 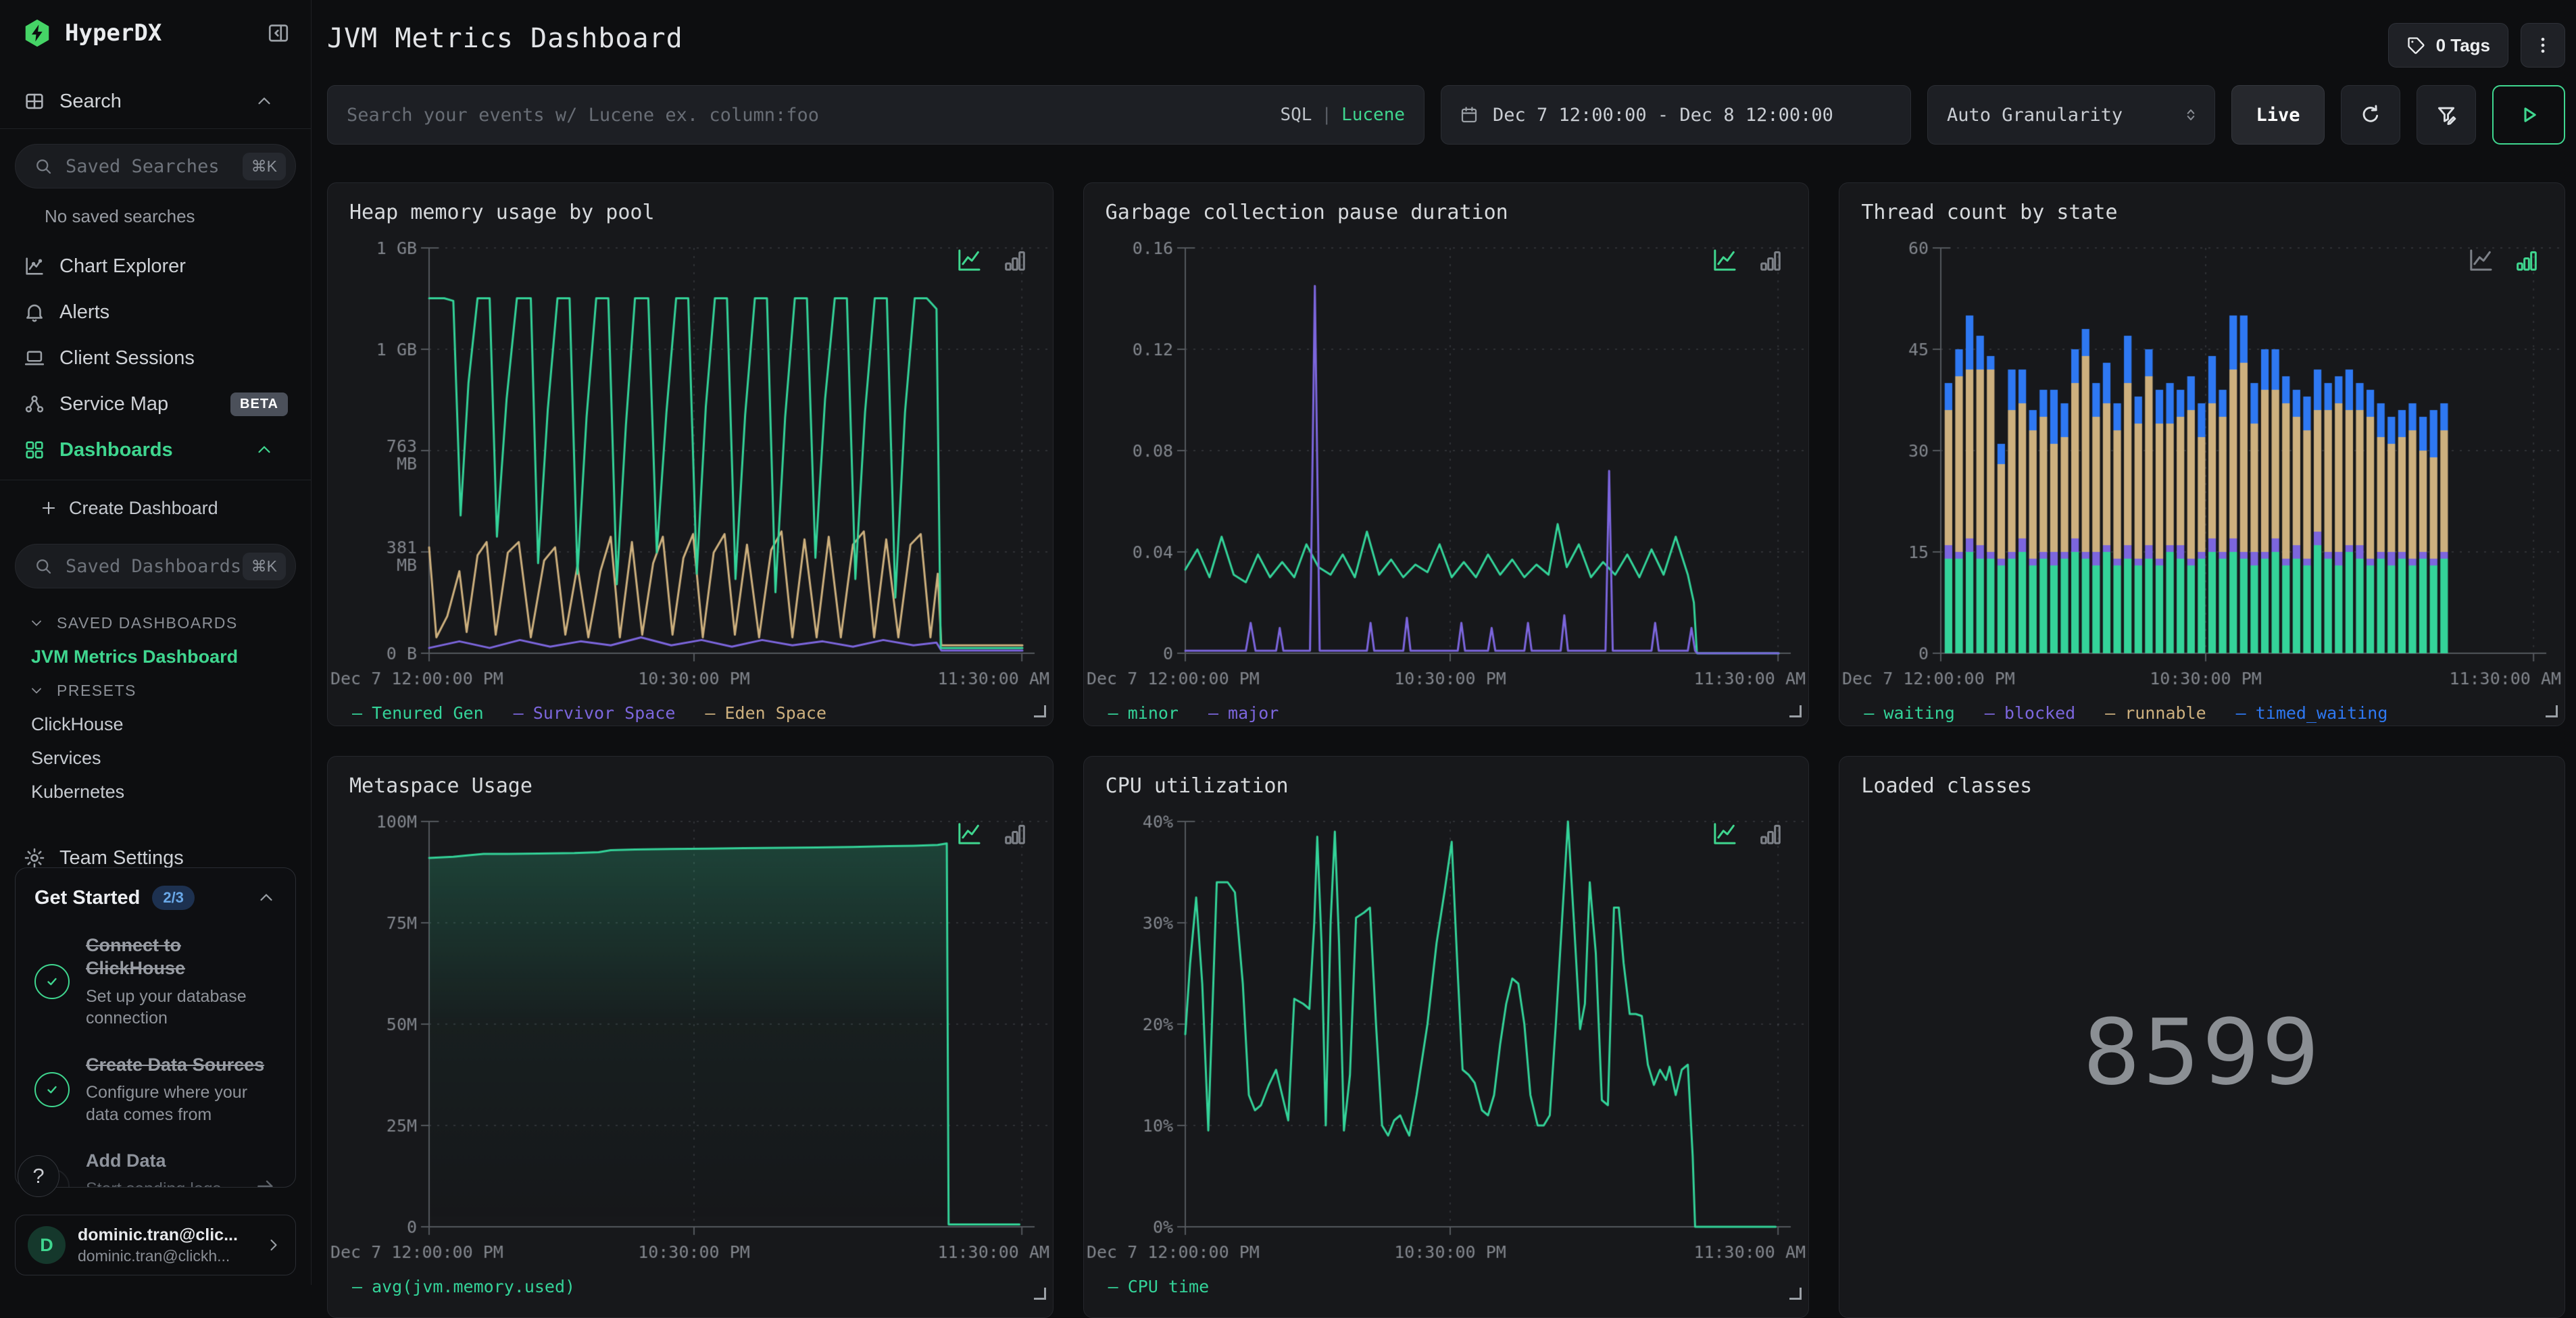 I want to click on lucene-mode-toggle: Lucene, so click(x=1373, y=115).